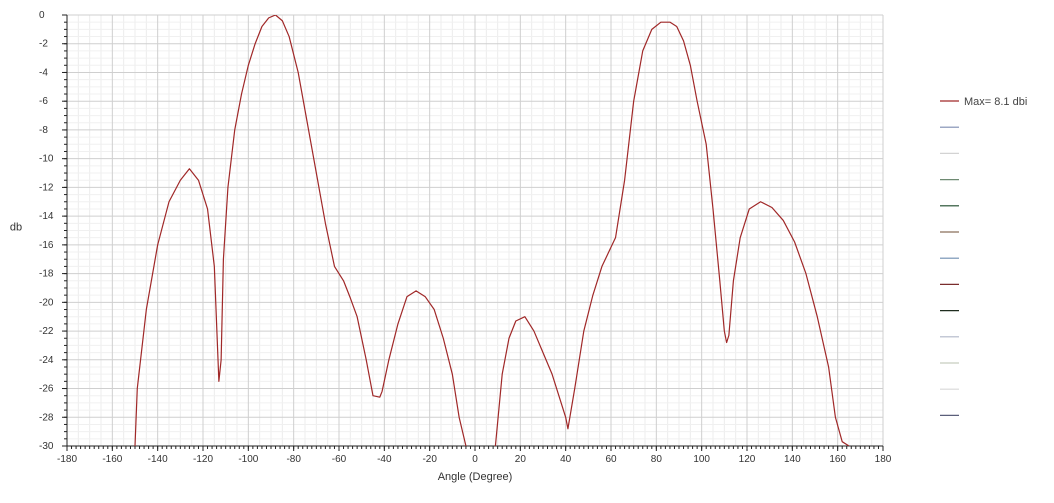 The height and width of the screenshot is (503, 1054). I want to click on x-tick-label: 0, so click(475, 459).